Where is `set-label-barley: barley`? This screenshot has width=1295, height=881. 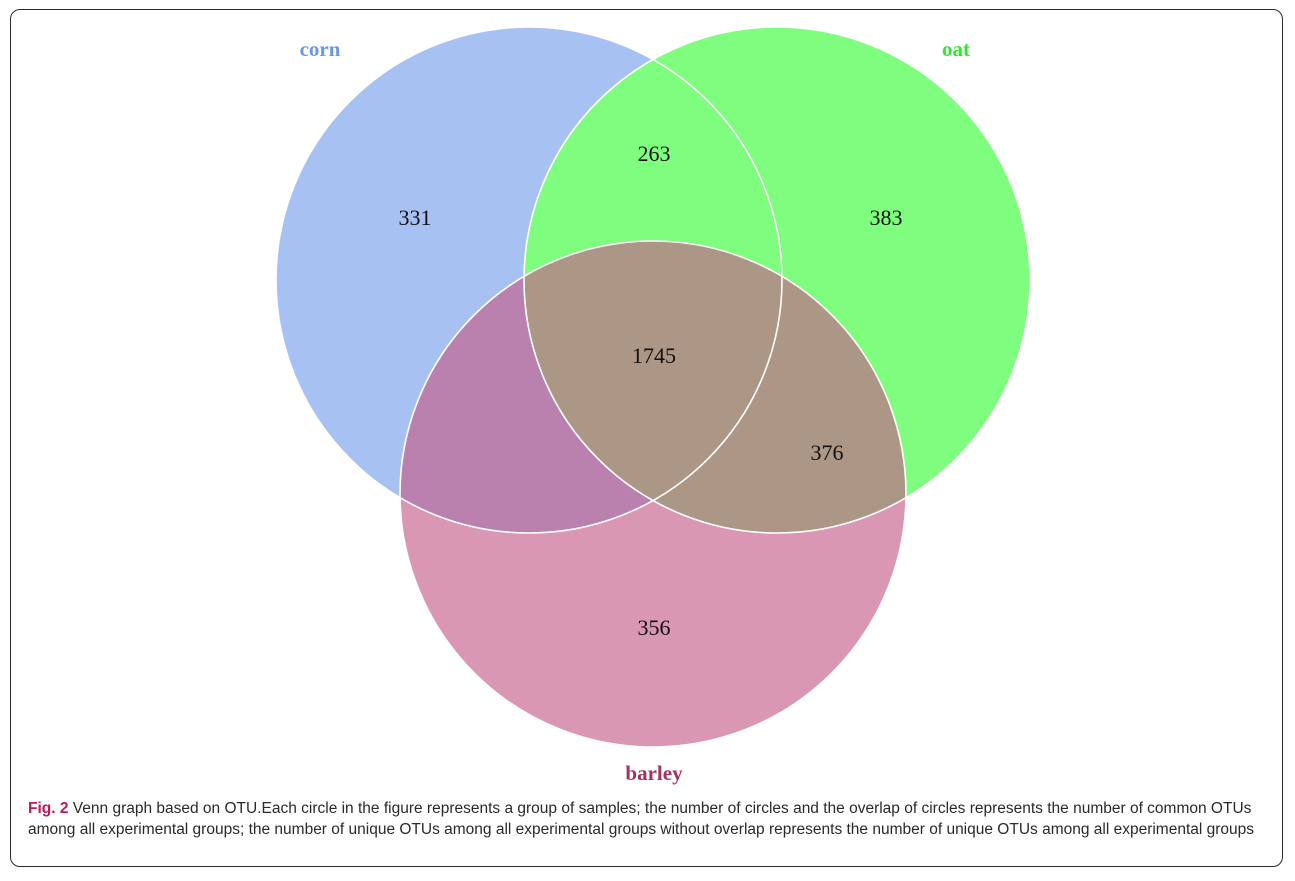 set-label-barley: barley is located at coordinates (654, 773).